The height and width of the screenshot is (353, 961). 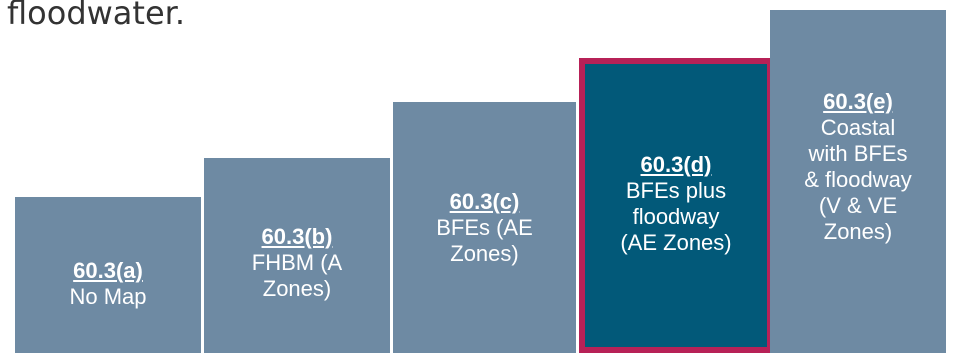 I want to click on step-label-line: (AE Zones), so click(x=676, y=242).